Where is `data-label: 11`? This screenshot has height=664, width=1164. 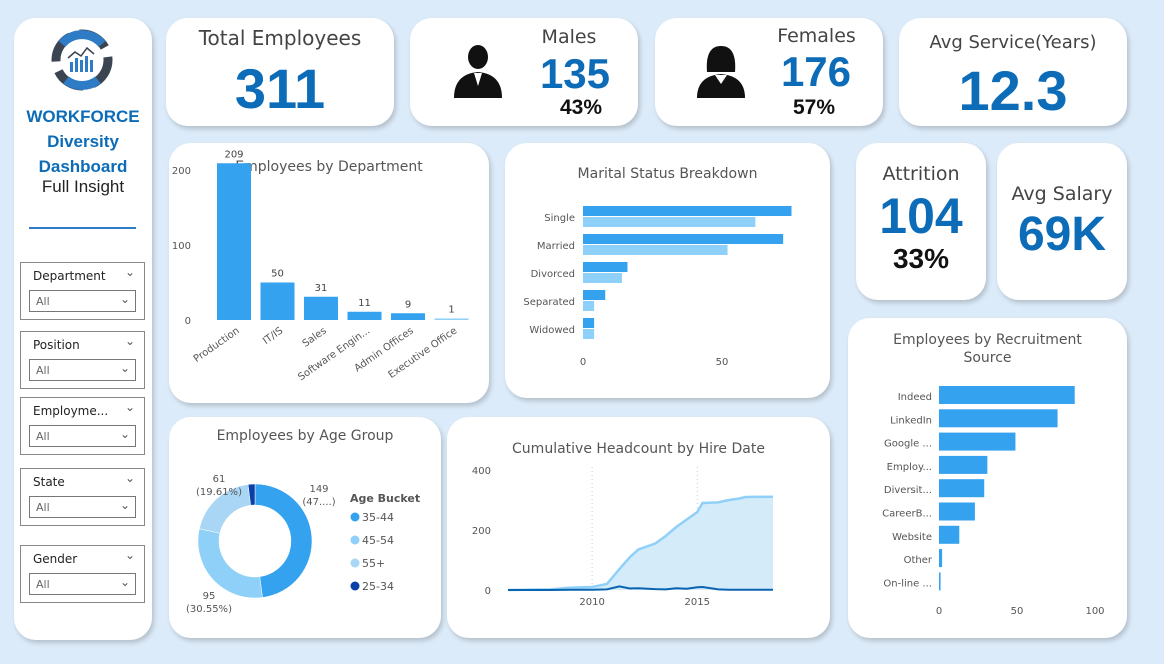 data-label: 11 is located at coordinates (364, 303).